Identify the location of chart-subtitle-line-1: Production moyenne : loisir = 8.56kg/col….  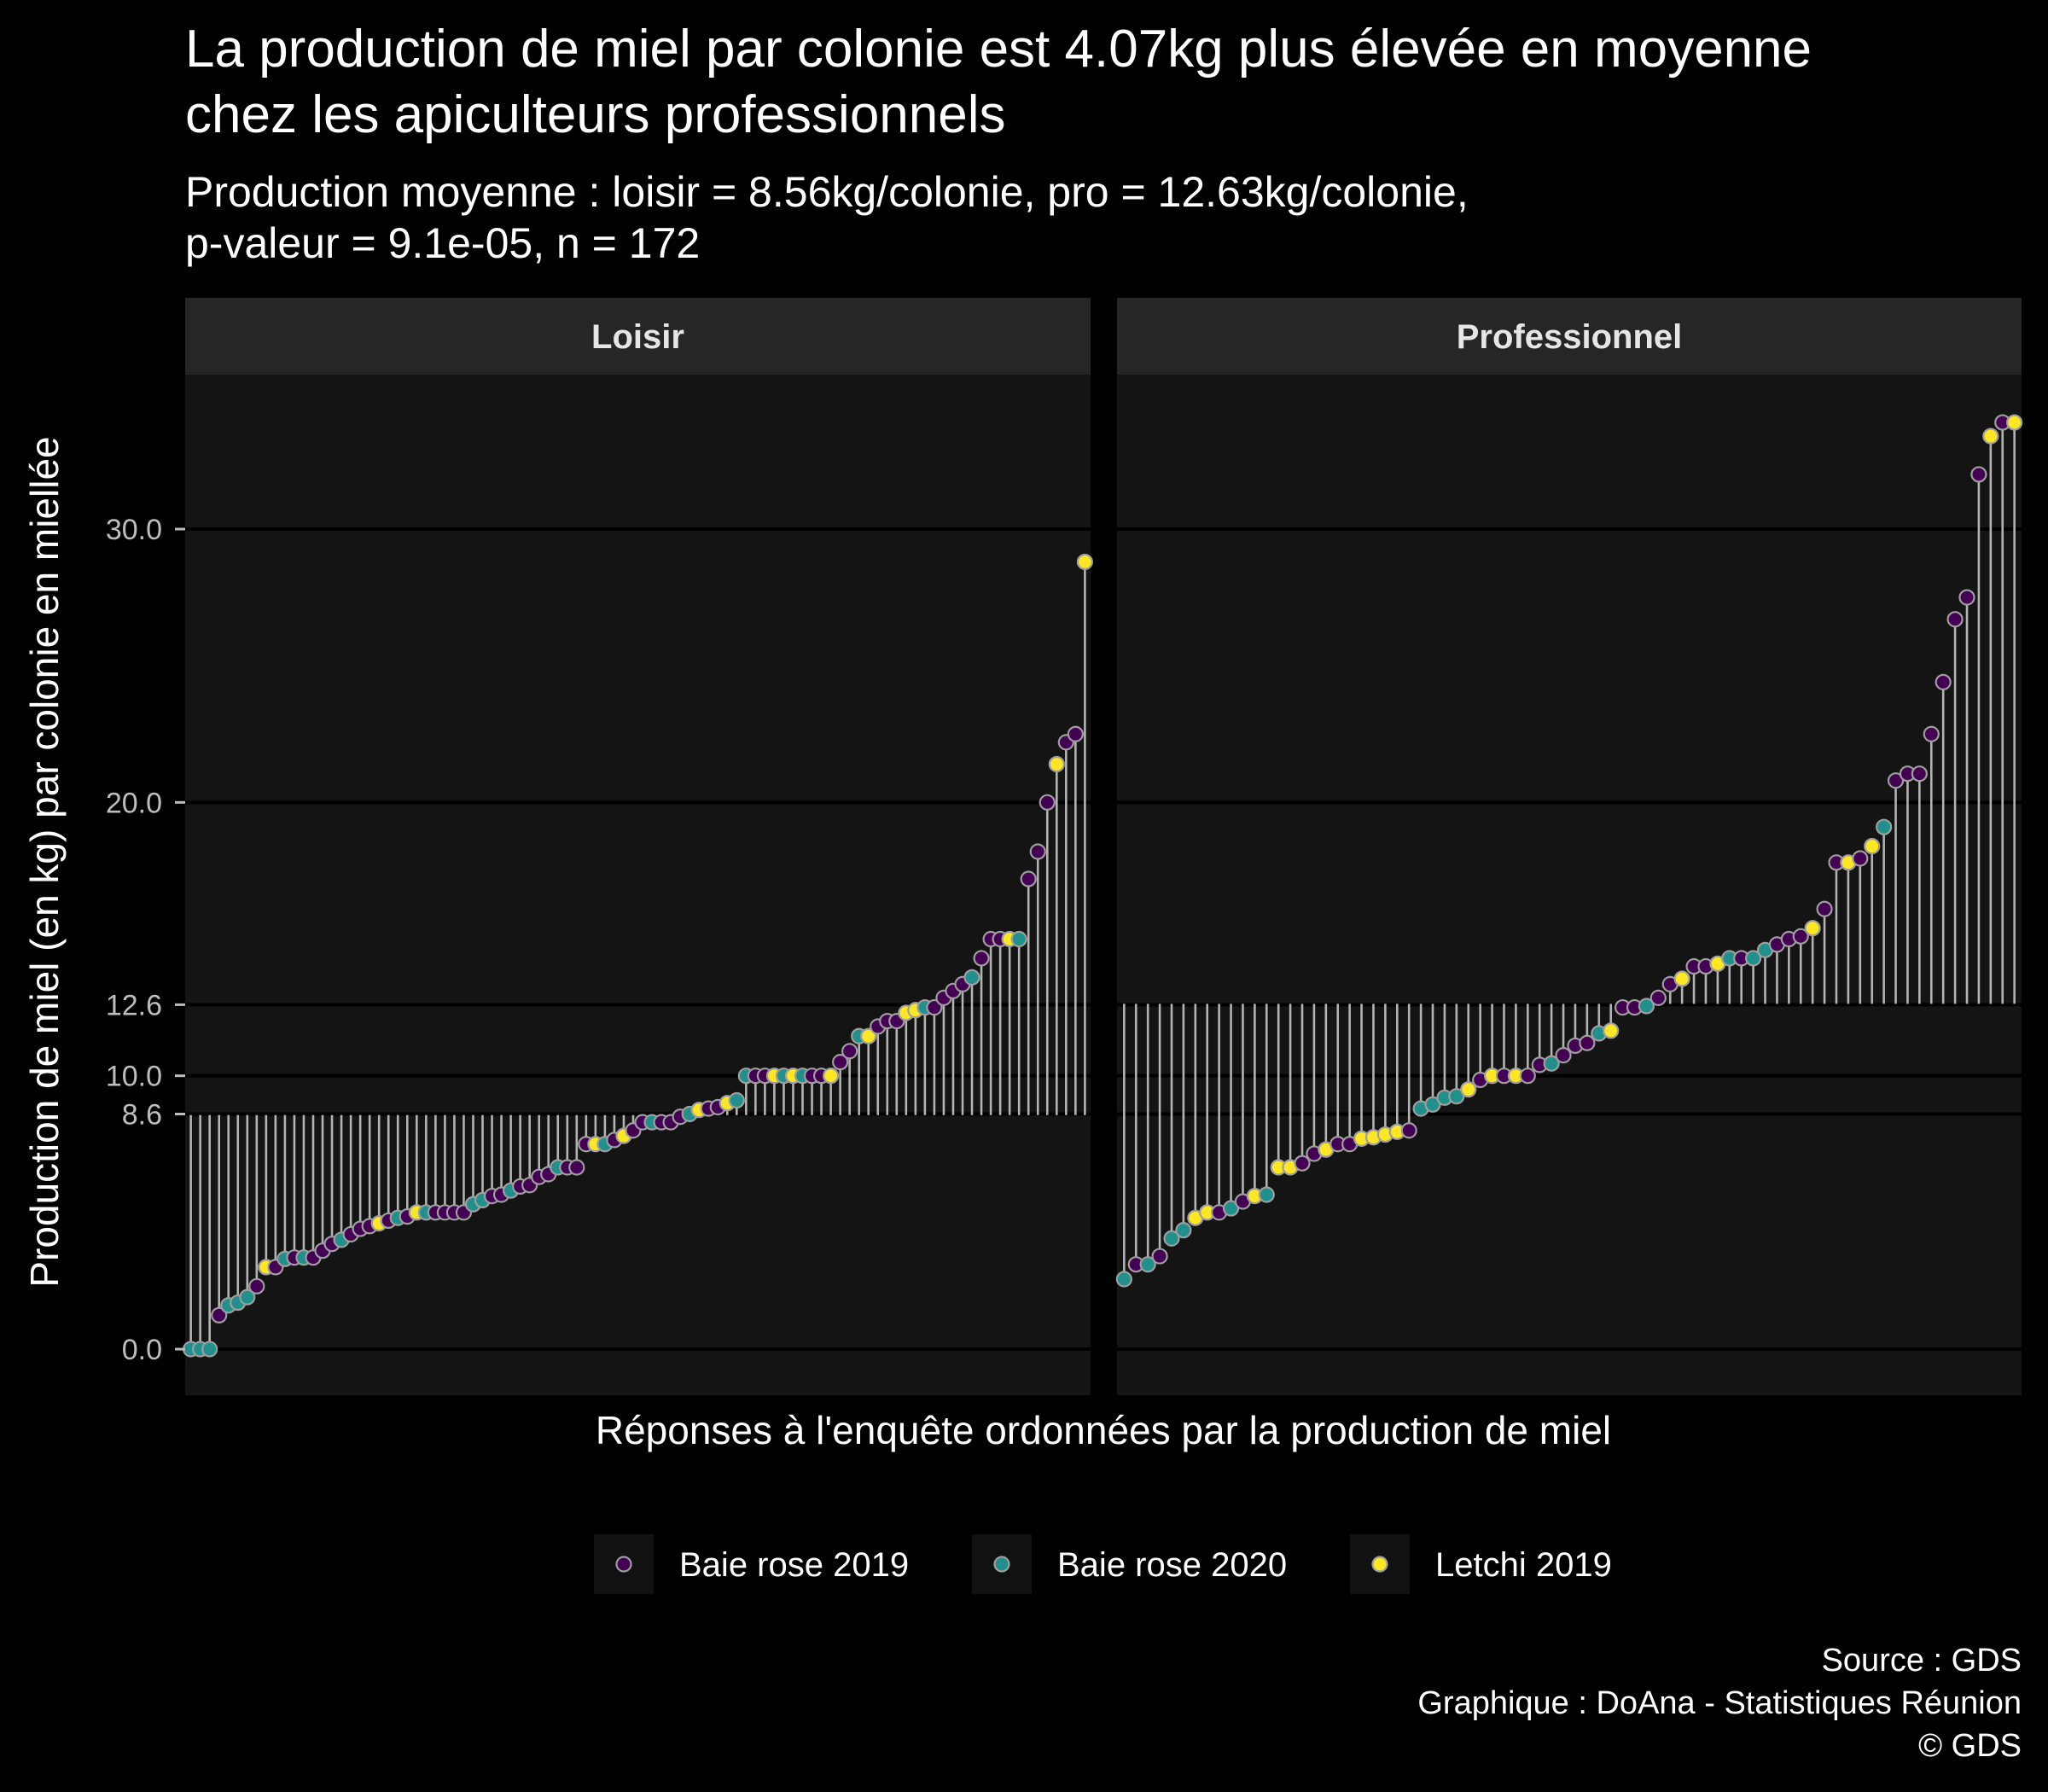
(827, 192).